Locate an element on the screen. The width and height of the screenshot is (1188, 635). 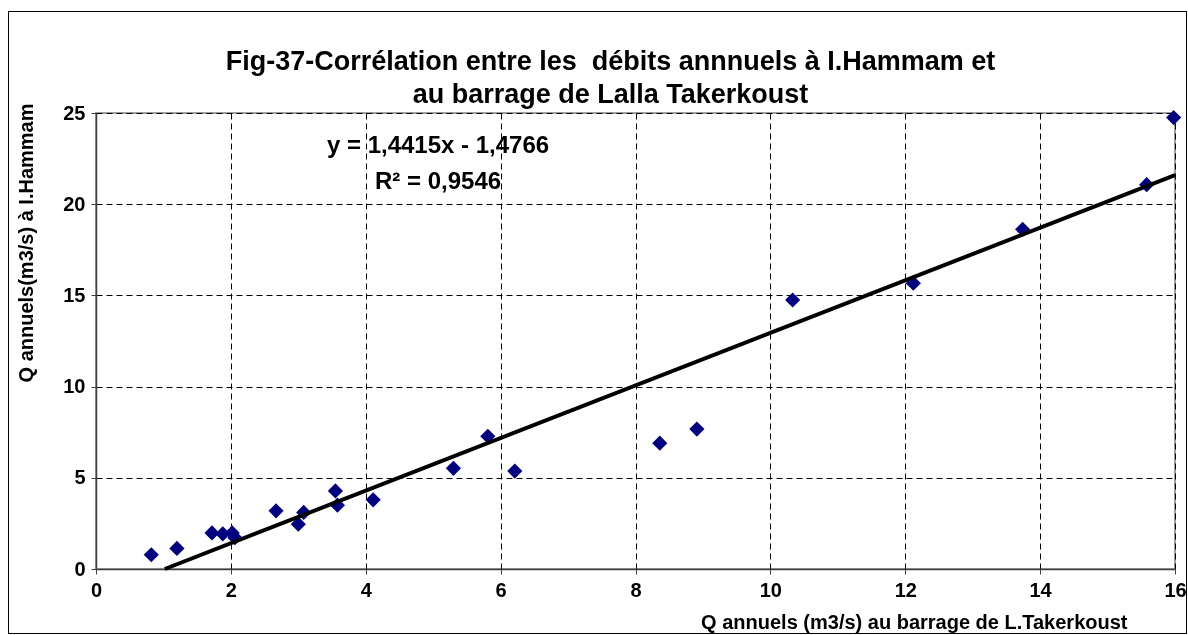
annotation: y = 1,4415x - 1,4766 is located at coordinates (438, 144).